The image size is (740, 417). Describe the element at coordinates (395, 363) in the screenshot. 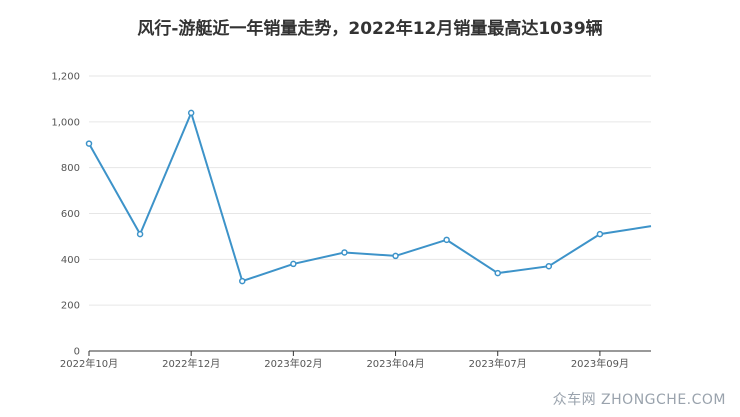

I see `x-tick-label: 2023年04月` at that location.